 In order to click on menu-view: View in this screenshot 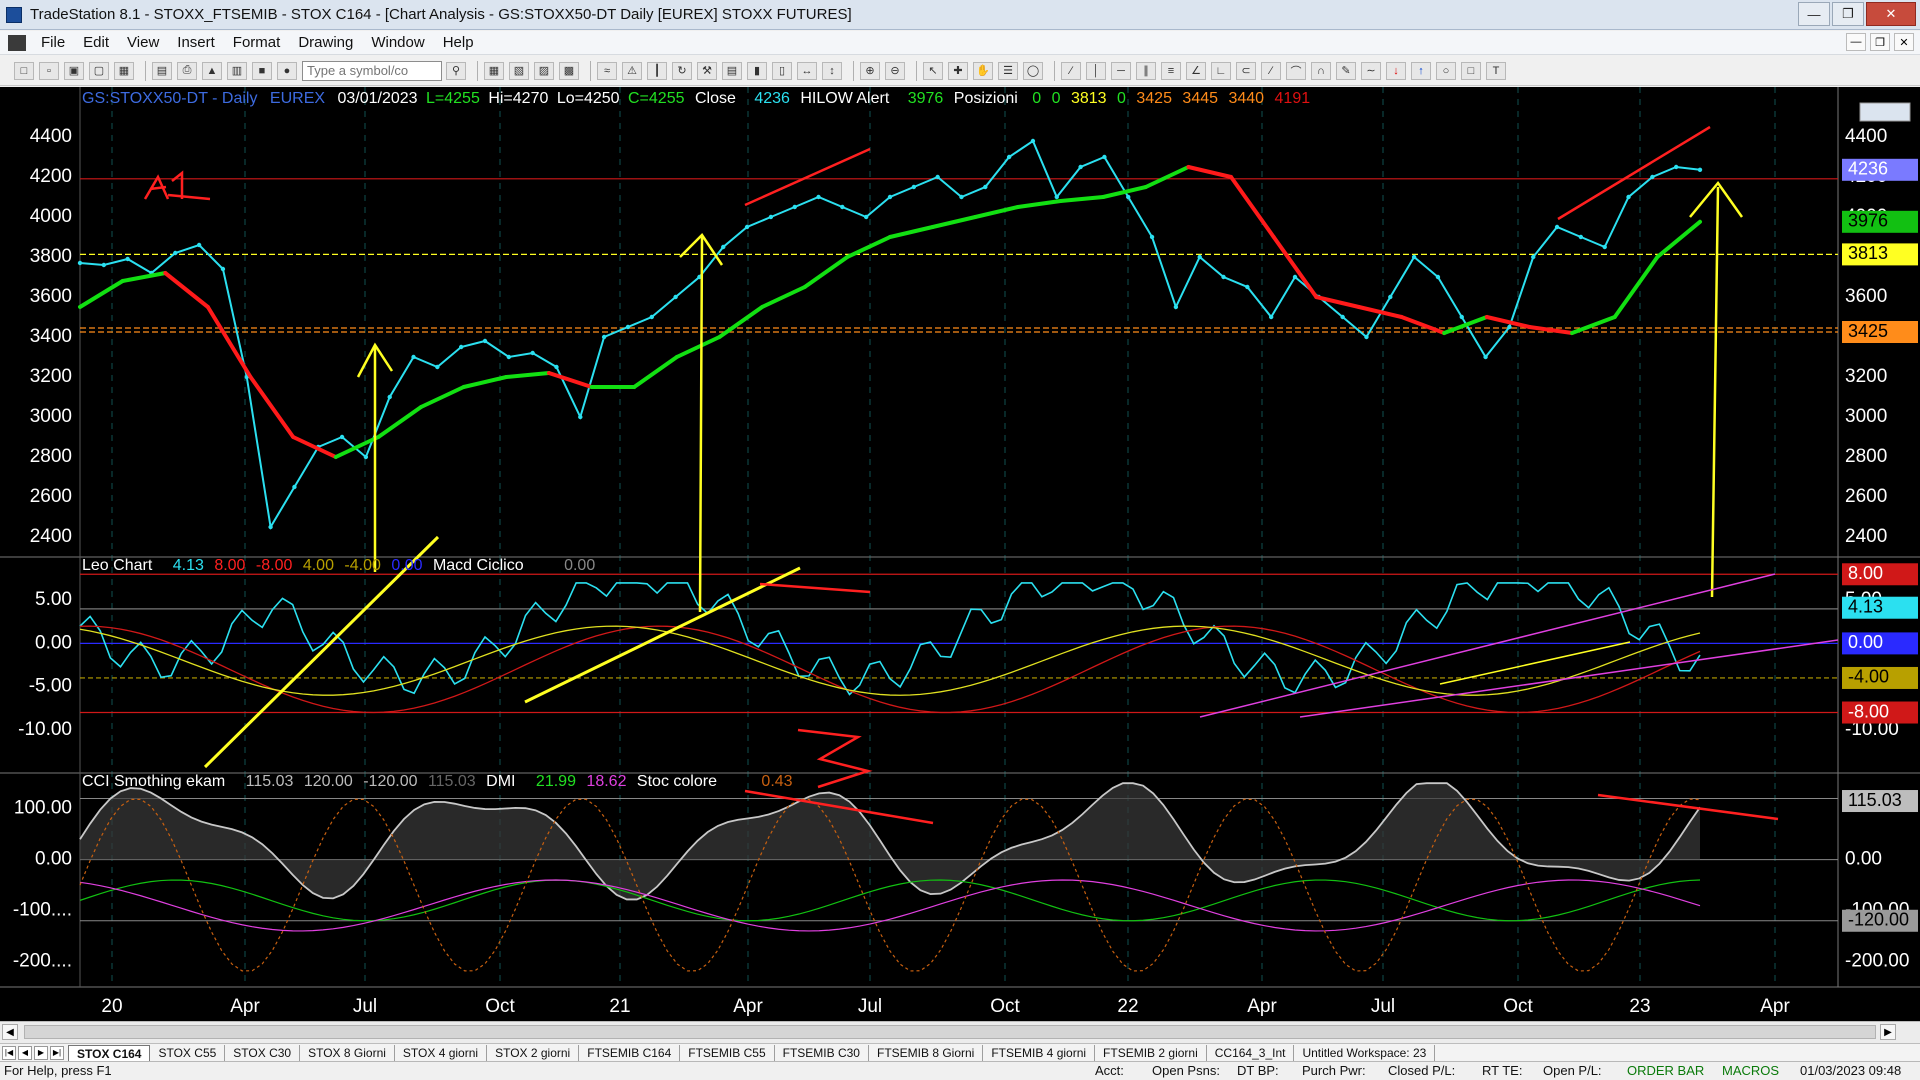, I will do `click(143, 42)`.